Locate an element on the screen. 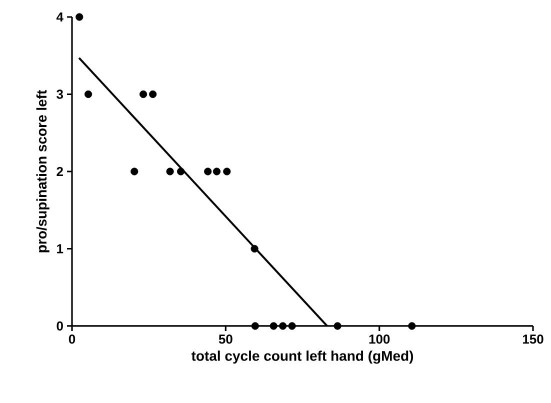  y-tick-label: 1 is located at coordinates (60, 249).